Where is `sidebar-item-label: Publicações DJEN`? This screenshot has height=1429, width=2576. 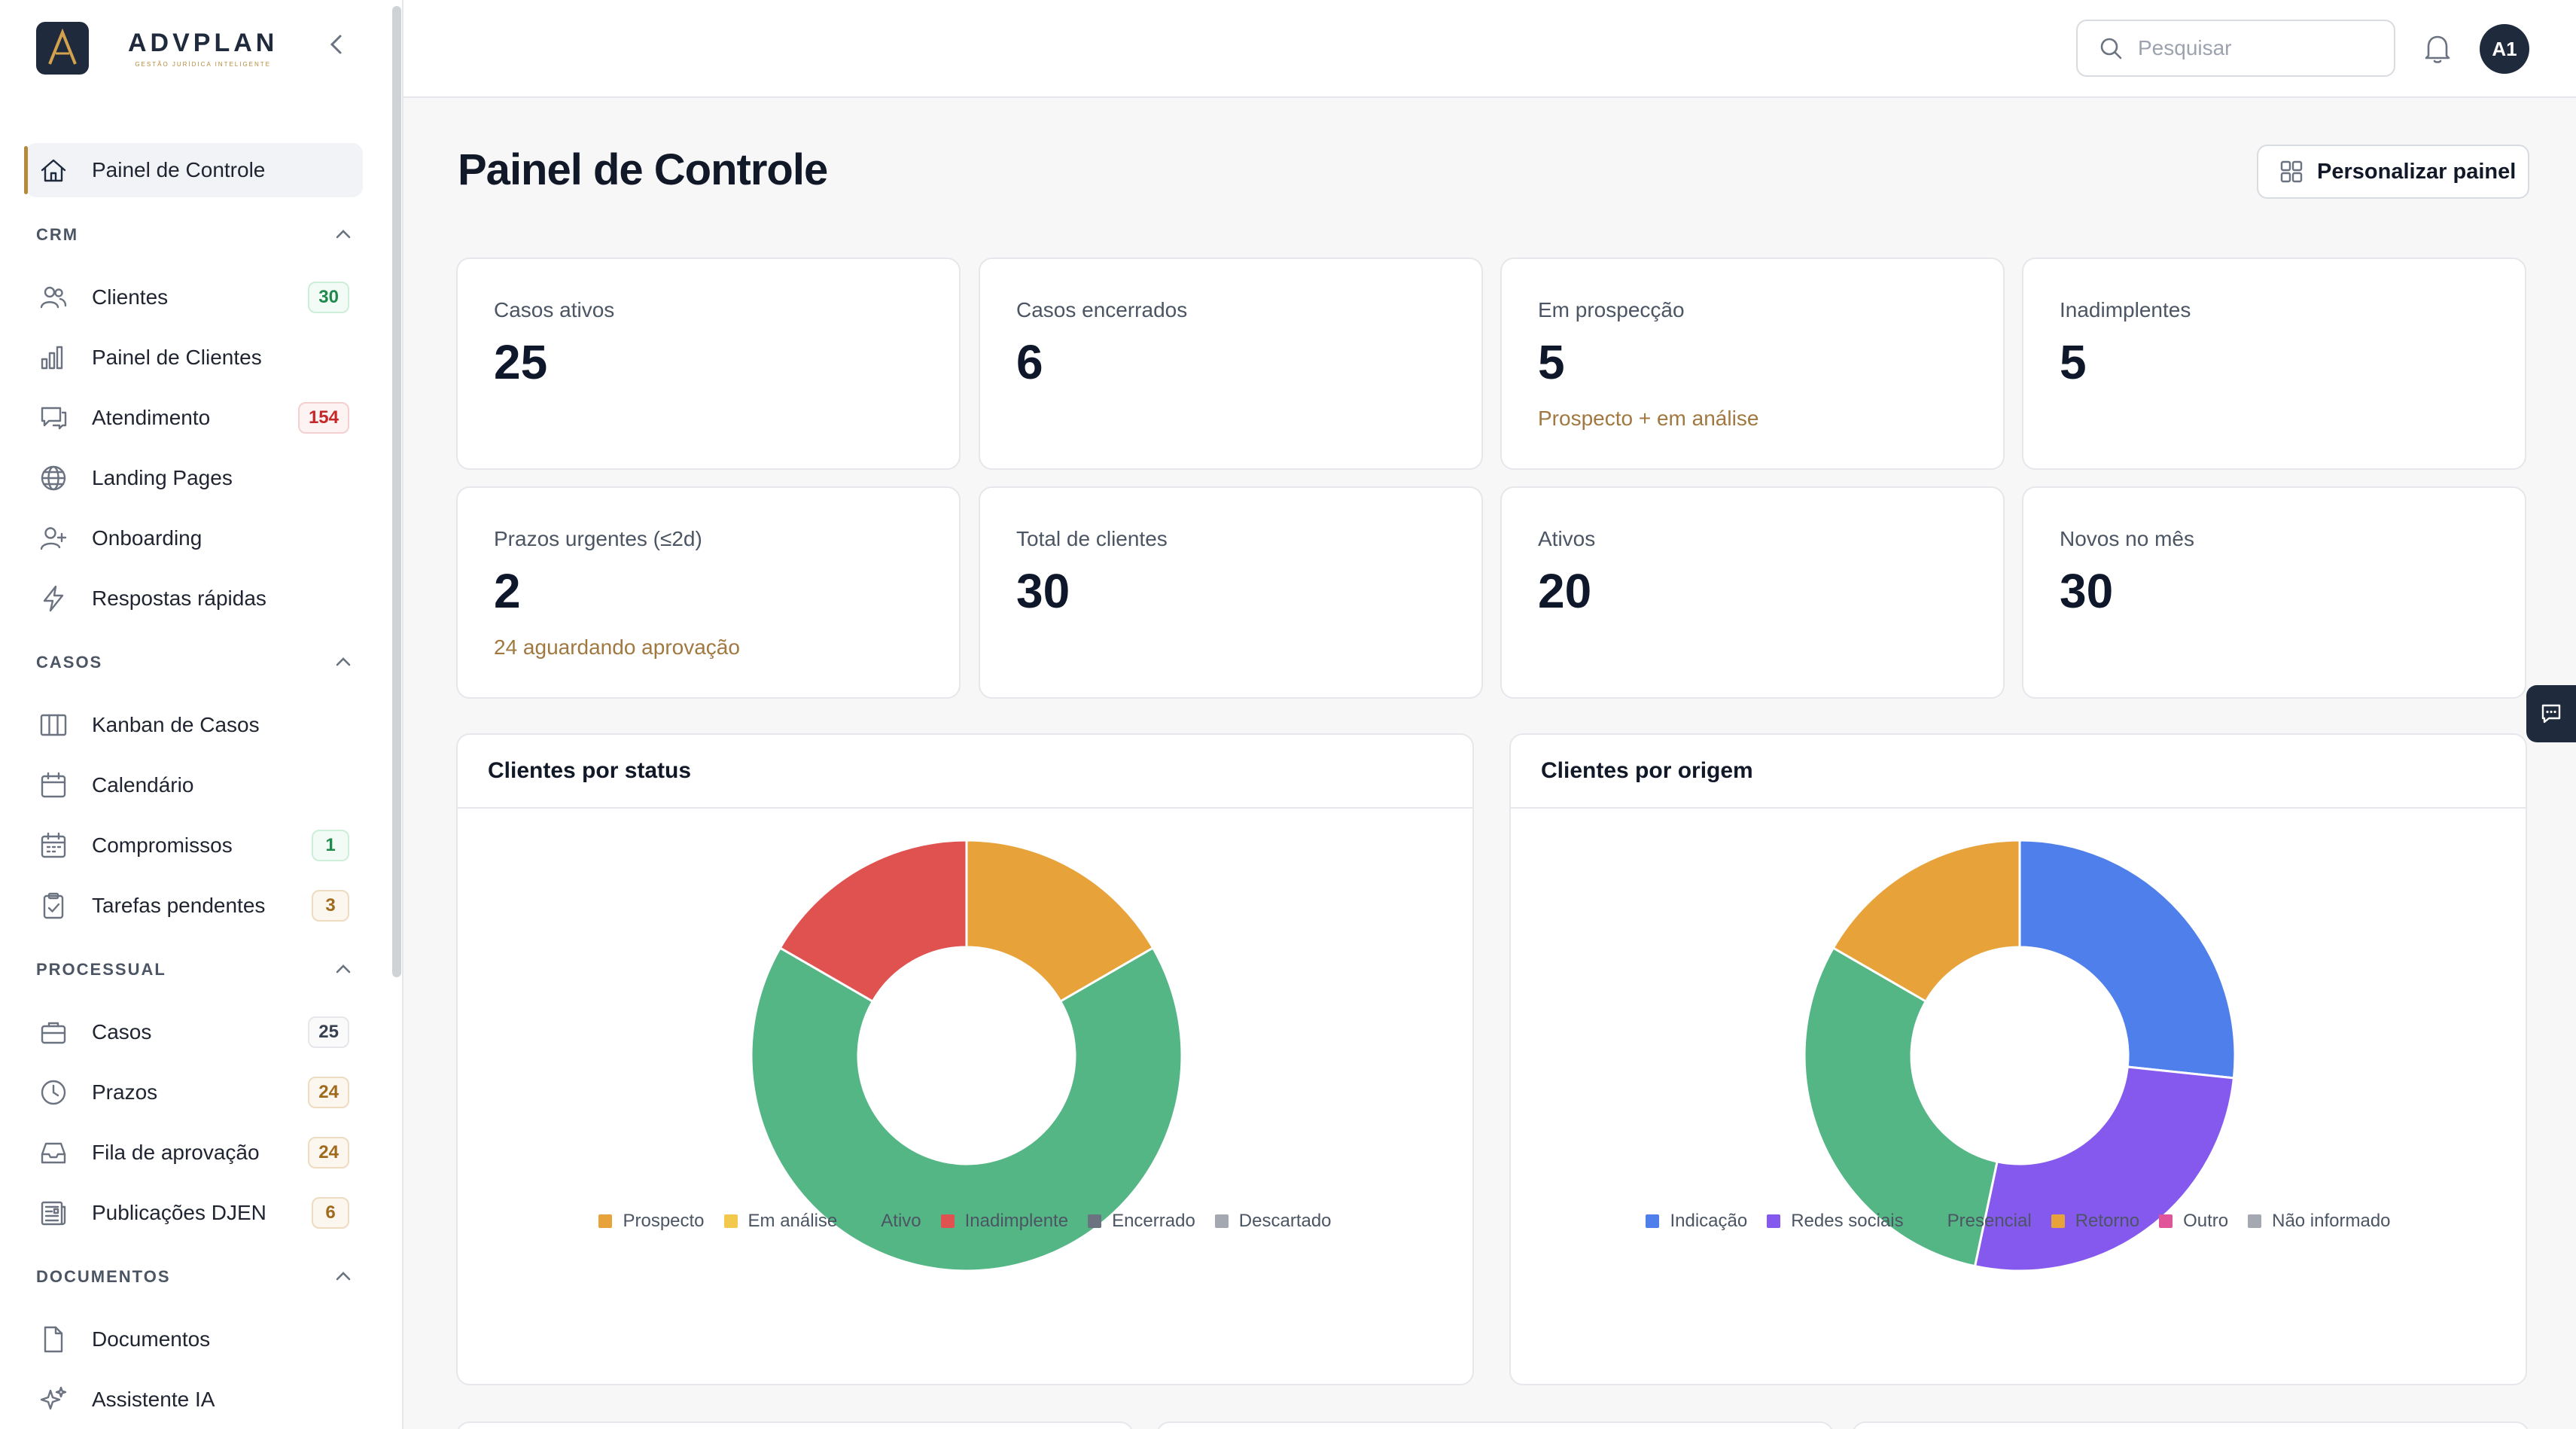
sidebar-item-label: Publicações DJEN is located at coordinates (179, 1212).